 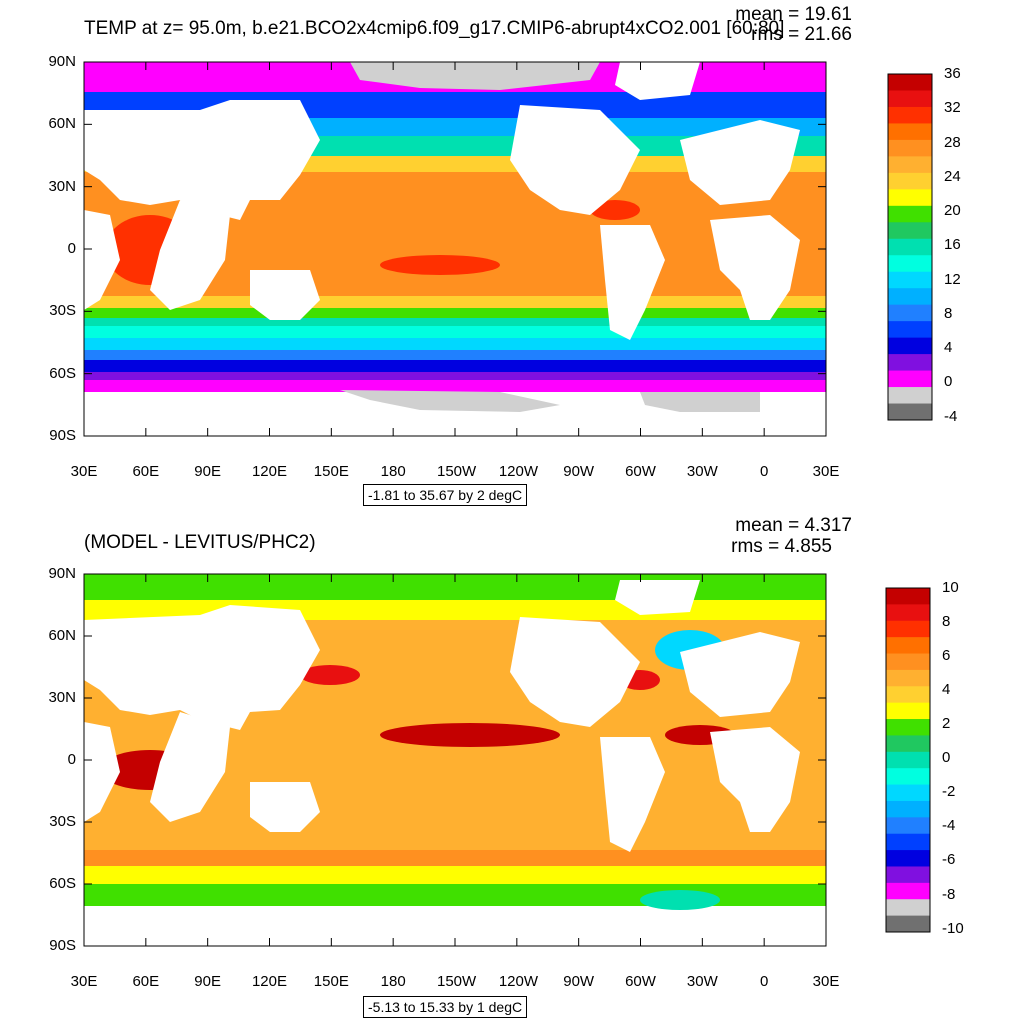 I want to click on panel-1-colorbar, so click(x=910, y=247).